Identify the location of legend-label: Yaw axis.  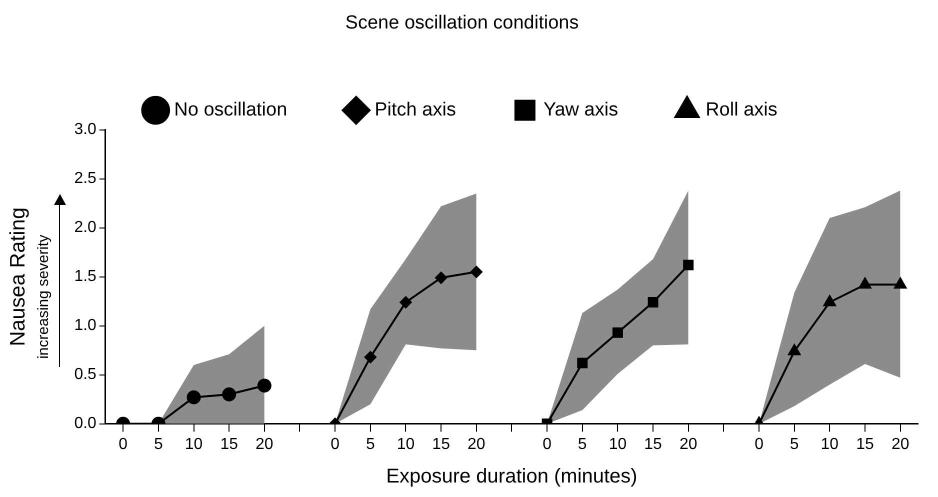
(580, 110).